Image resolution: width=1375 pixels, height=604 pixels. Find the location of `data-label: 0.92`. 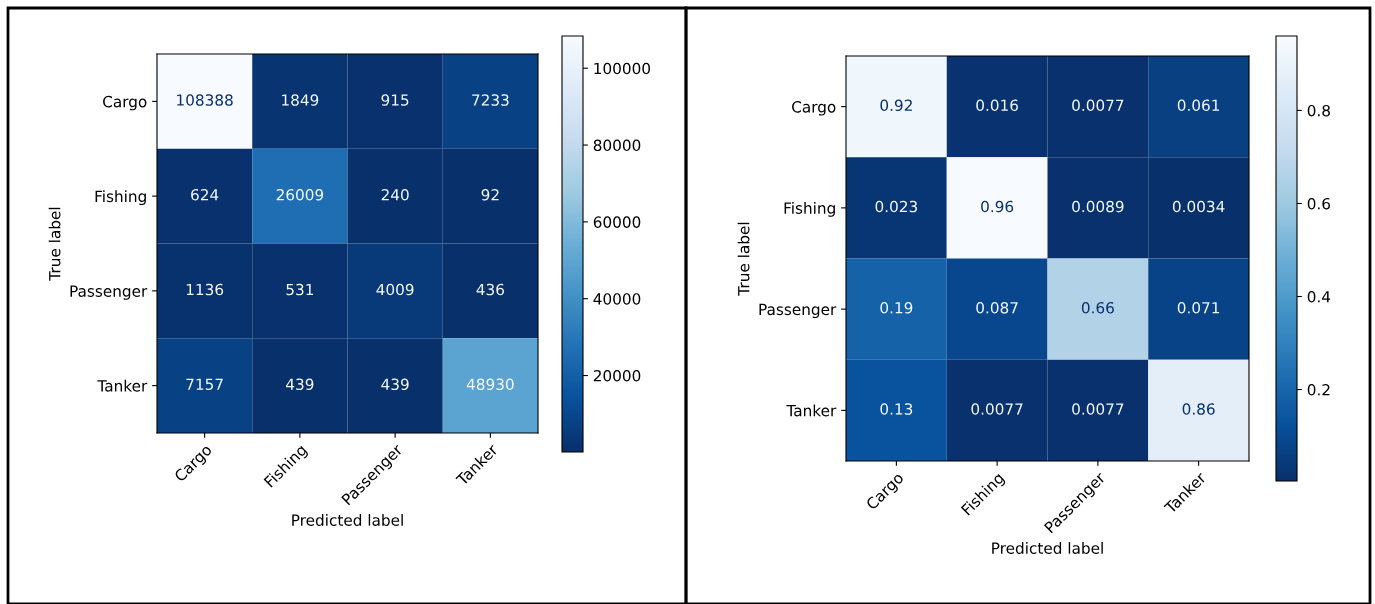

data-label: 0.92 is located at coordinates (896, 105).